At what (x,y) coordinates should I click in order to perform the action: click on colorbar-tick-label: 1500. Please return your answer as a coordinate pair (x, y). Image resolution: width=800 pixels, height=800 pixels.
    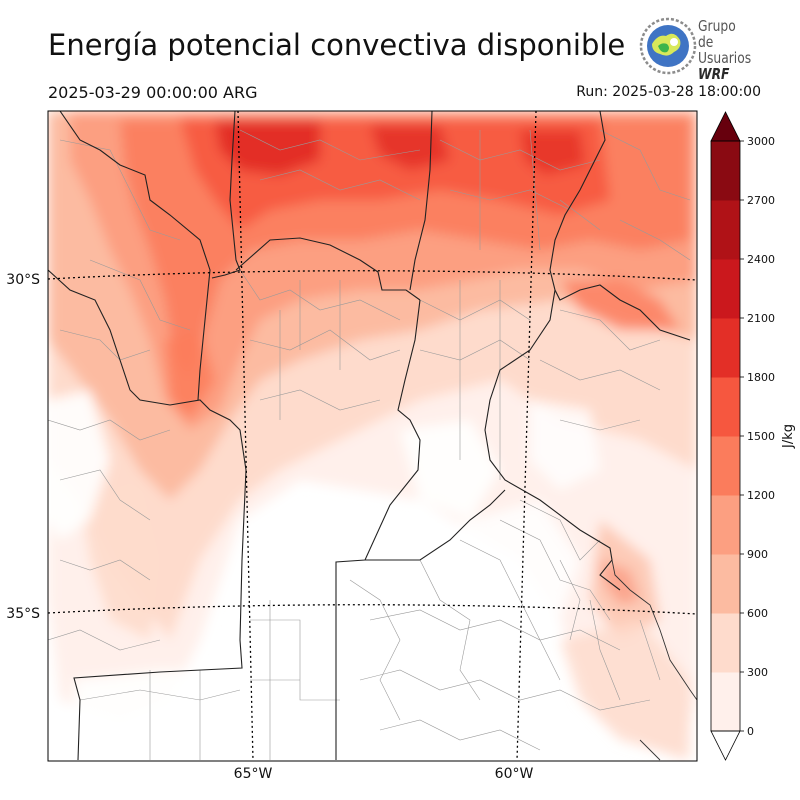
    Looking at the image, I should click on (761, 436).